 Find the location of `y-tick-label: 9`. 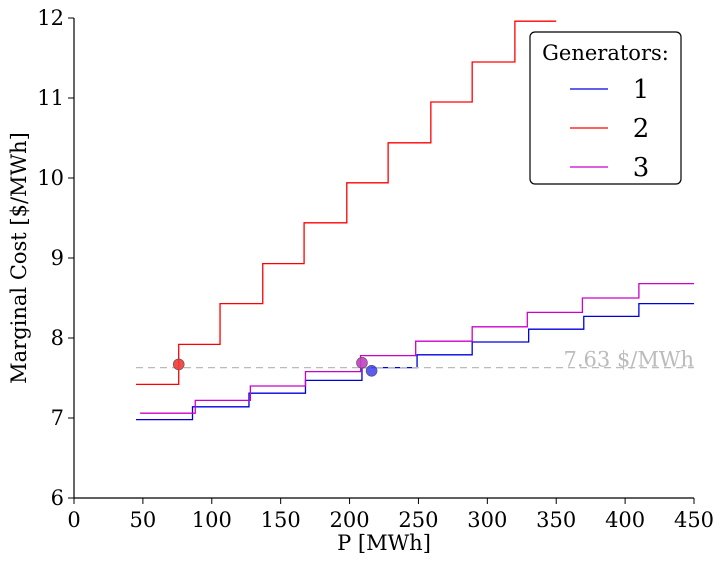

y-tick-label: 9 is located at coordinates (57, 258).